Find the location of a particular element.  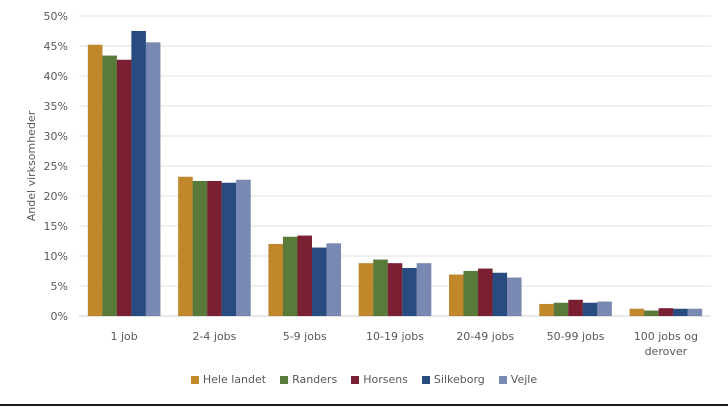

x-category-label: 1 job is located at coordinates (124, 336).